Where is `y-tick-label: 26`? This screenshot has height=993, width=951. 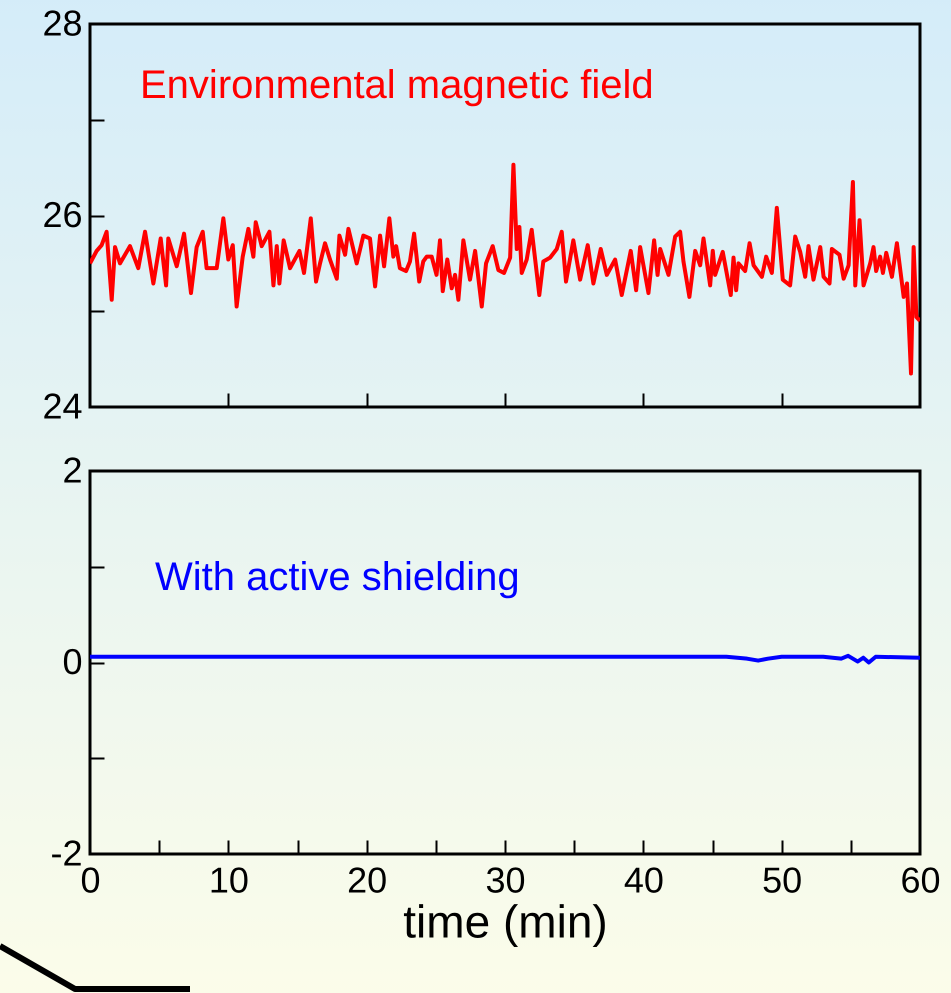
y-tick-label: 26 is located at coordinates (62, 214).